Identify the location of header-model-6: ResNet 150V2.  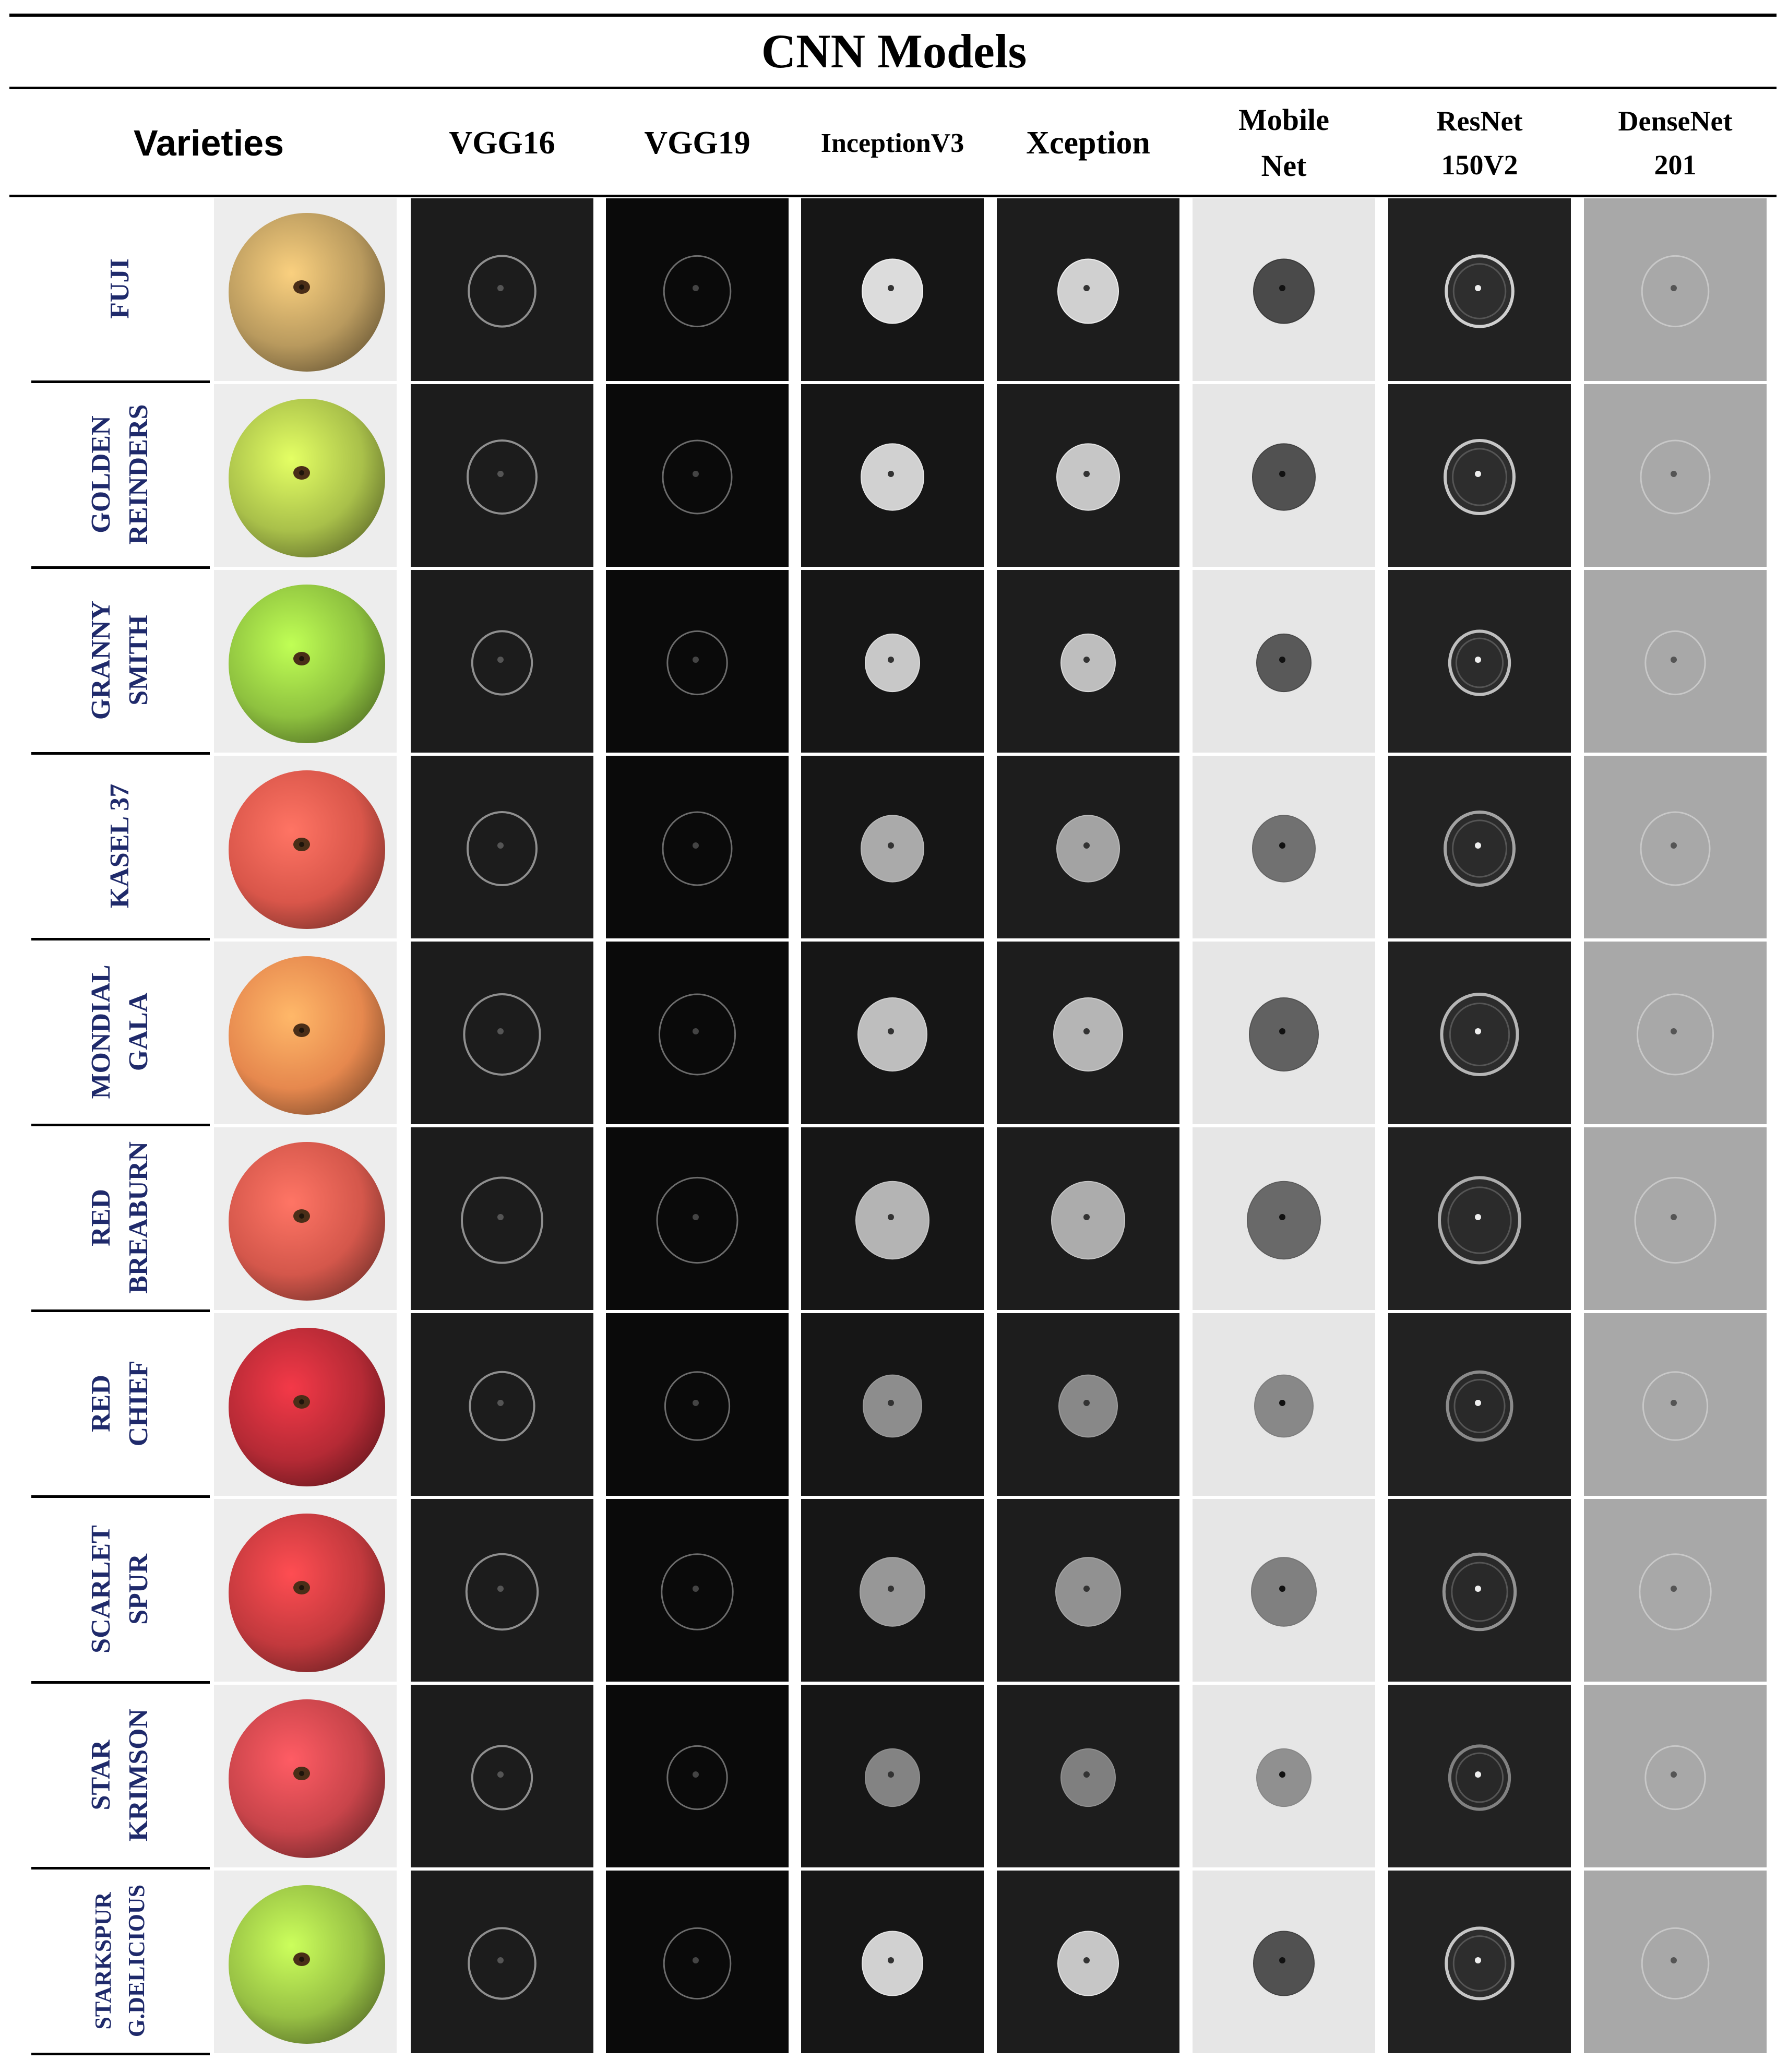
(1479, 143).